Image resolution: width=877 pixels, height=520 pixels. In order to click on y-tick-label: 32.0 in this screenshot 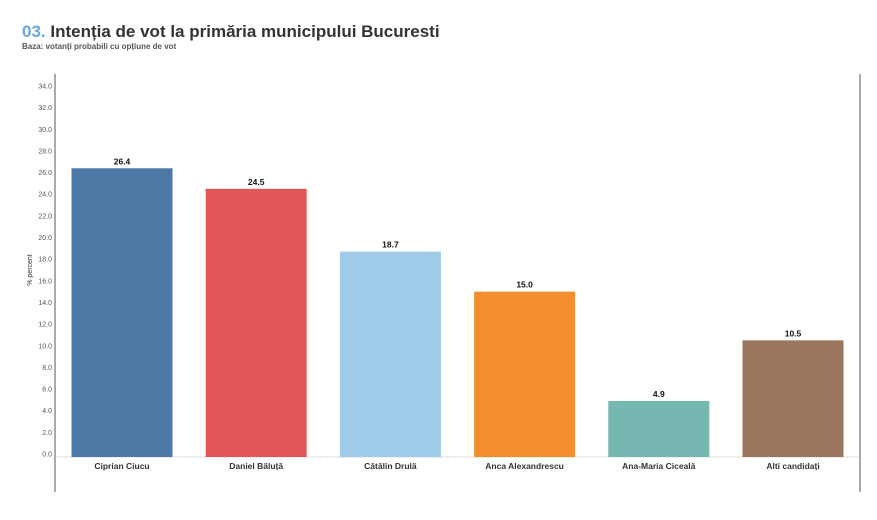, I will do `click(45, 108)`.